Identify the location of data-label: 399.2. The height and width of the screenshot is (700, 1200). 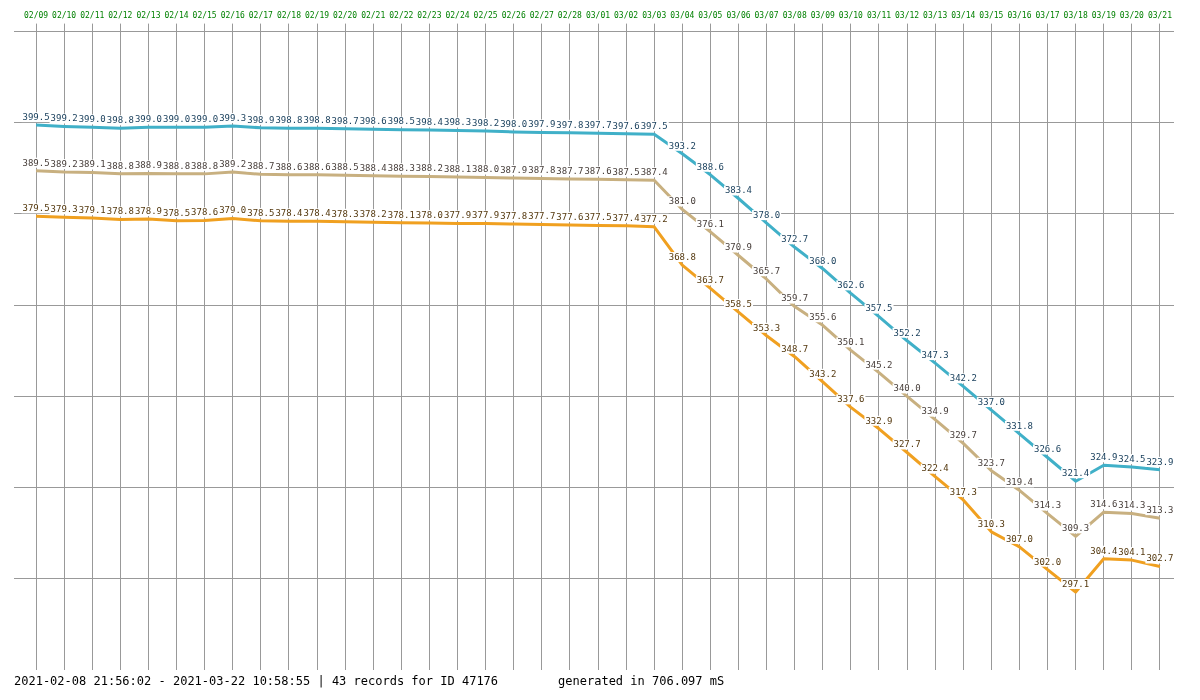
(64, 118).